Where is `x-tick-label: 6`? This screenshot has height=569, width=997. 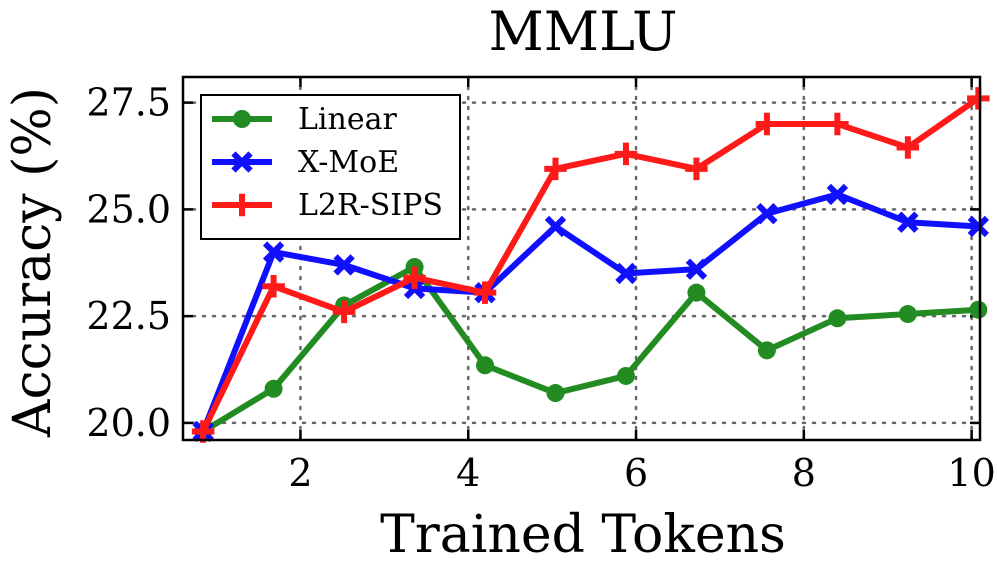 x-tick-label: 6 is located at coordinates (636, 473).